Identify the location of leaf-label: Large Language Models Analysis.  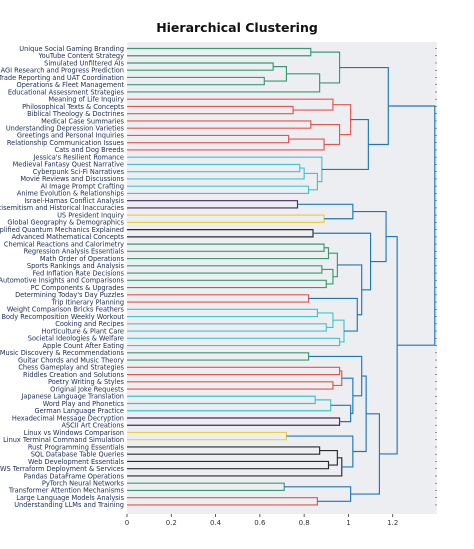
(70, 498).